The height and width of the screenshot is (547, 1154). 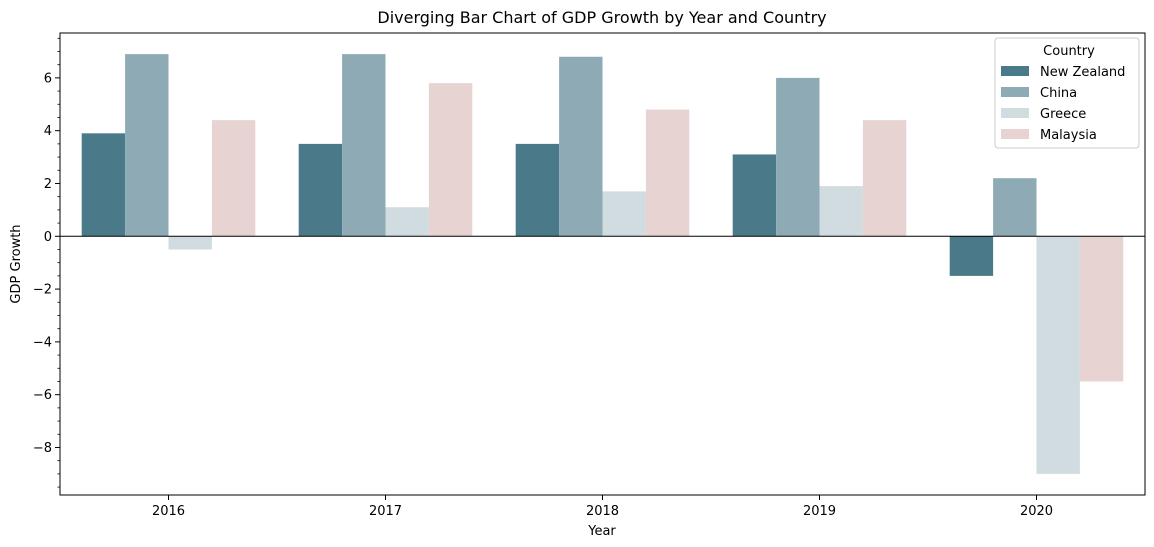 I want to click on y-tick-label: 0, so click(x=48, y=237).